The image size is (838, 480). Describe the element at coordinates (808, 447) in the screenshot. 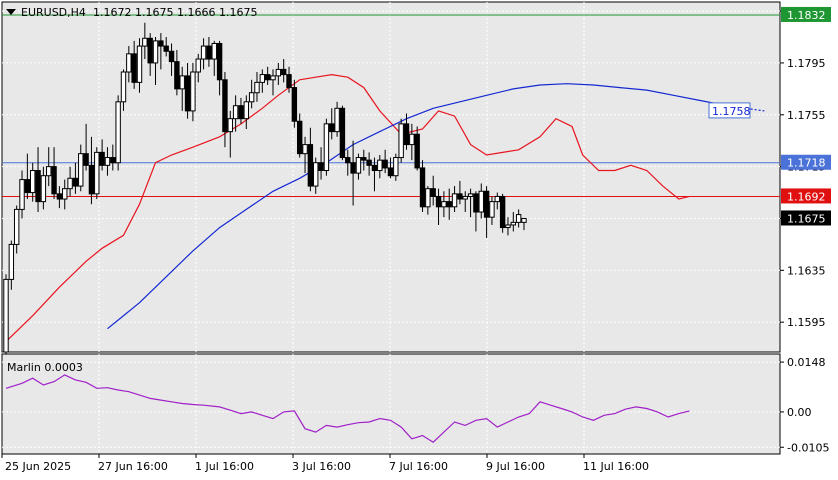

I see `oscillator-tick-label: -0.0105` at that location.